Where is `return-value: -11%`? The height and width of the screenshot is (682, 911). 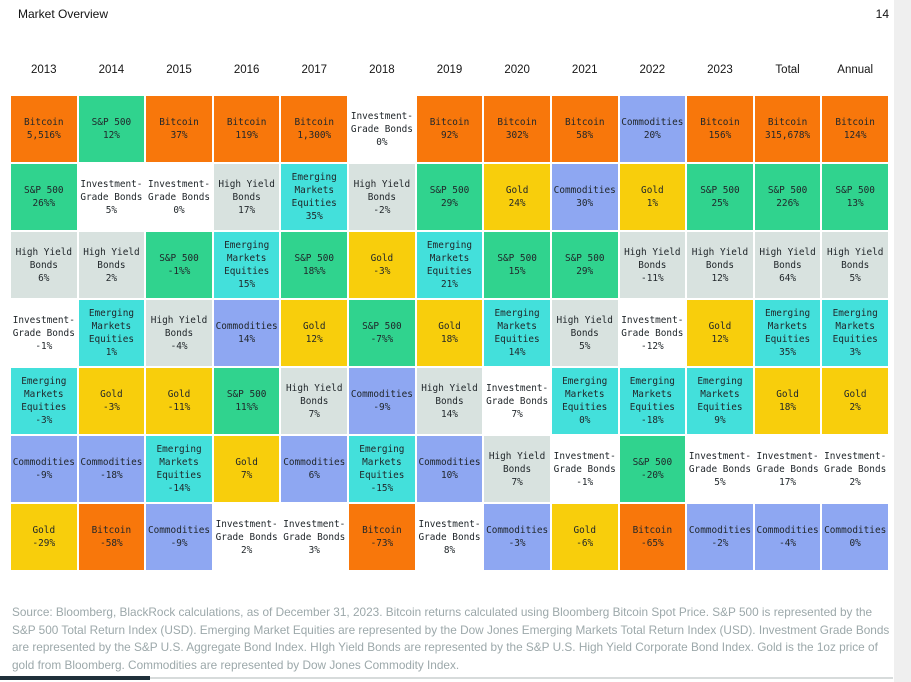
return-value: -11% is located at coordinates (179, 407).